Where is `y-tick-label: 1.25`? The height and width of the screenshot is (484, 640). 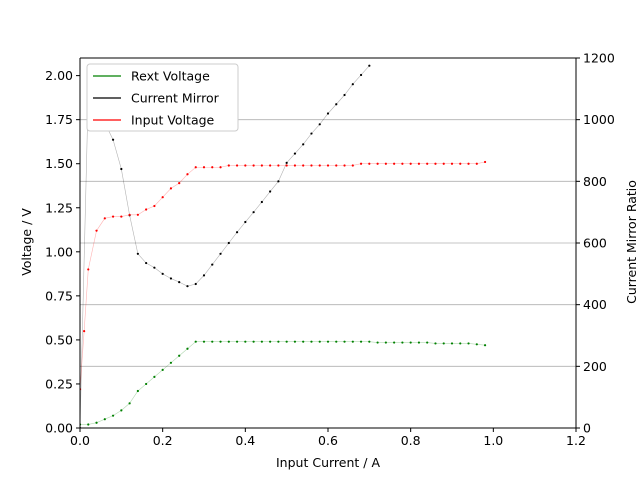
y-tick-label: 1.25 is located at coordinates (59, 207).